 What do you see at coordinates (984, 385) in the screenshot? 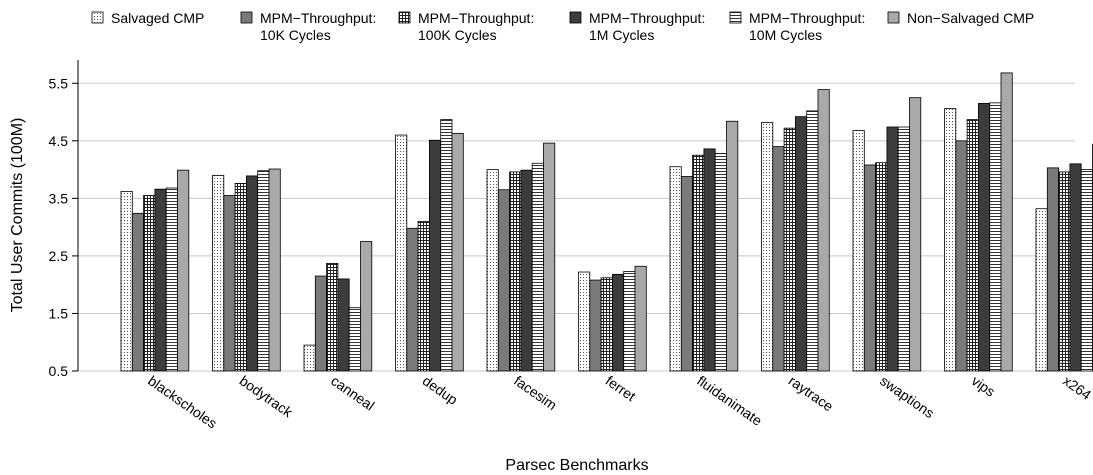
I see `x-tick-label: vips` at bounding box center [984, 385].